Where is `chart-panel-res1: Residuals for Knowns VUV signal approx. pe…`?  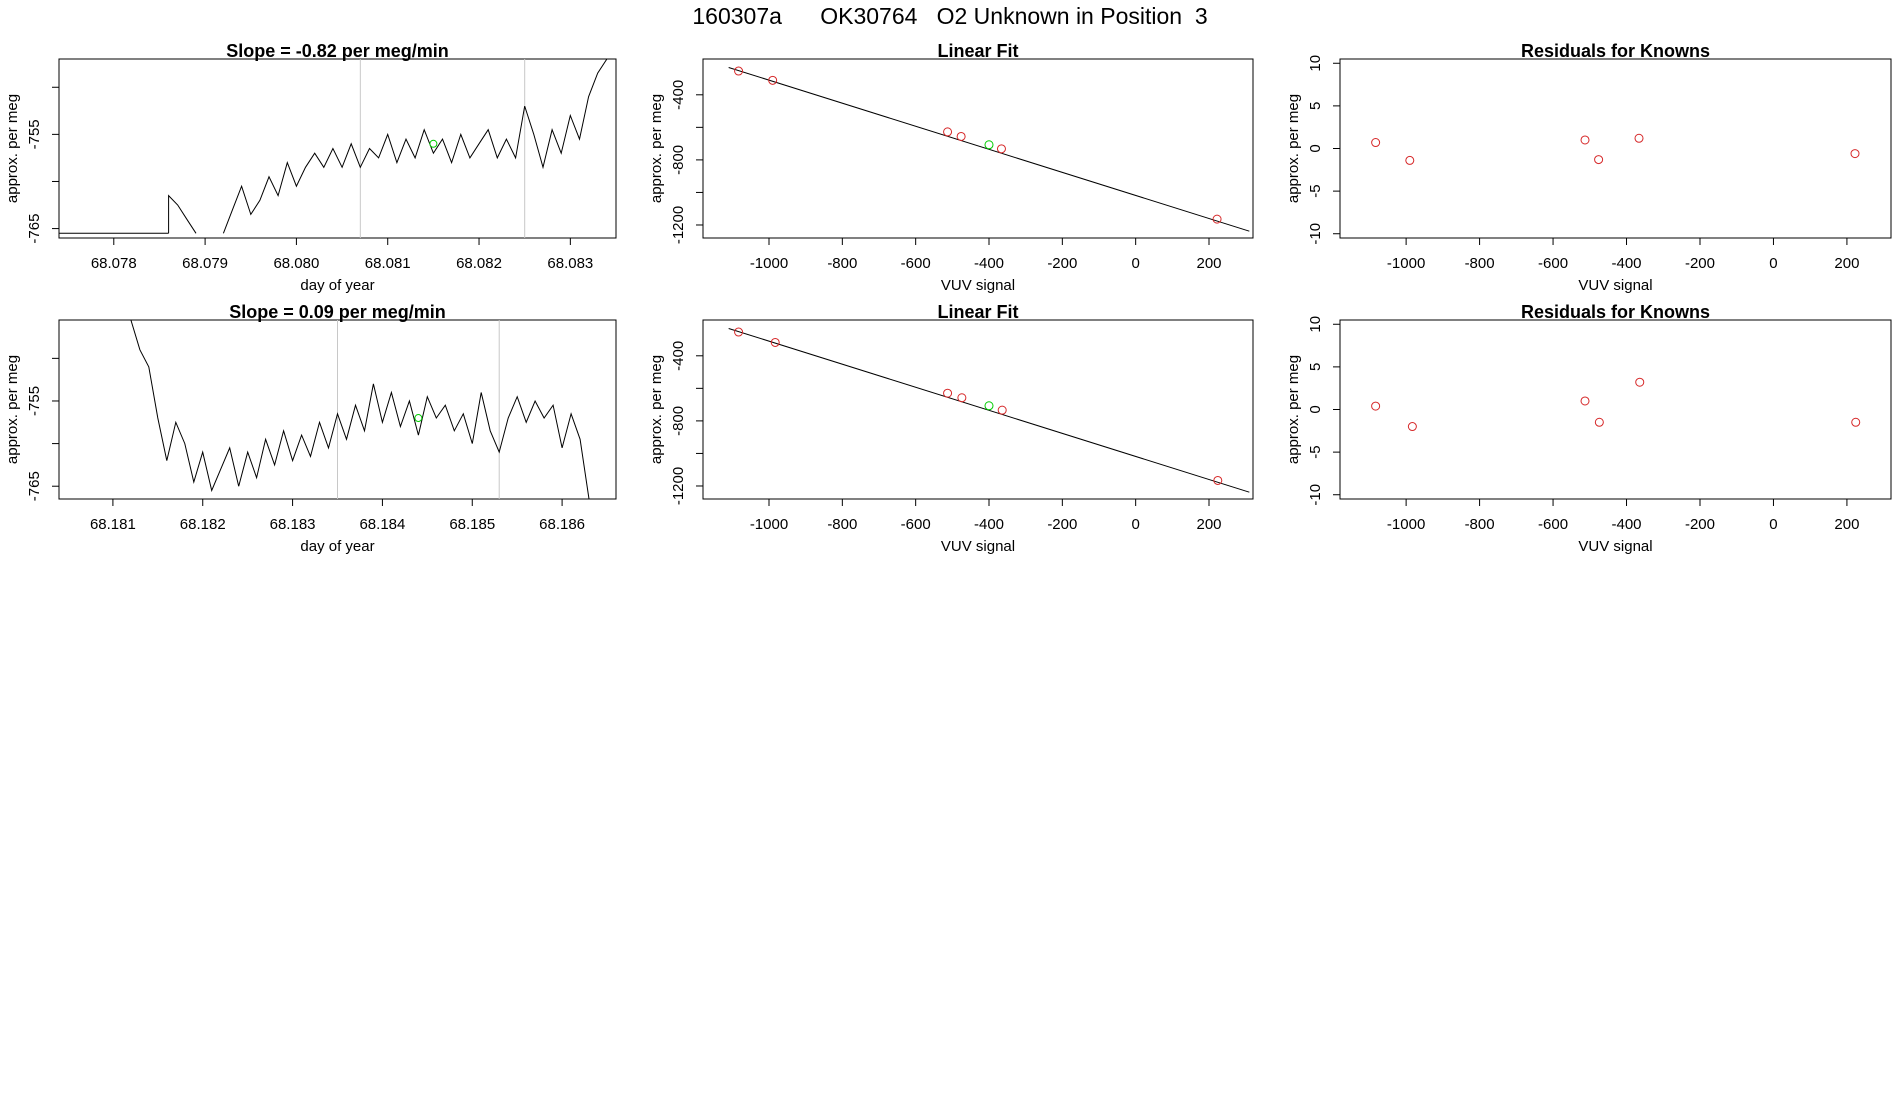
chart-panel-res1: Residuals for Knowns VUV signal approx. pe… is located at coordinates (1588, 167).